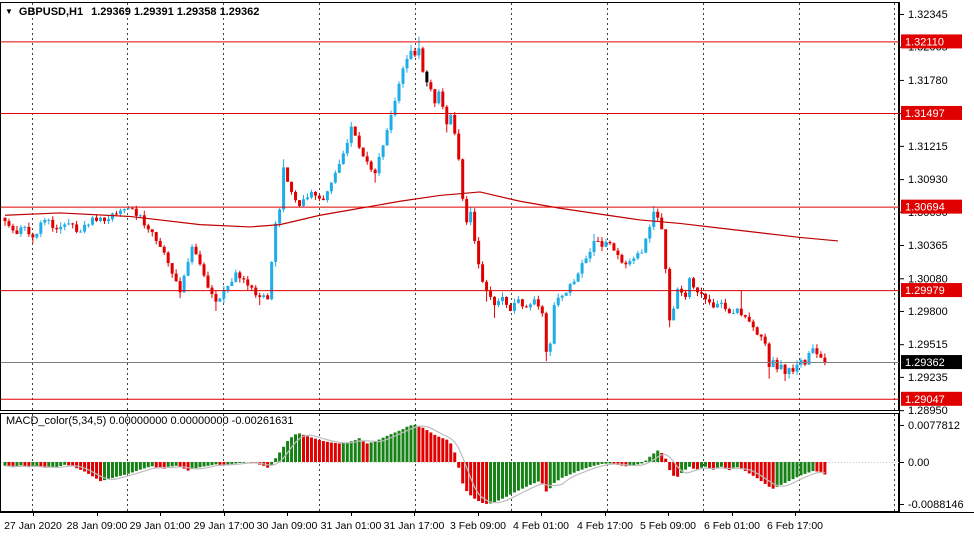  Describe the element at coordinates (928, 81) in the screenshot. I see `svg-text: 1.31780` at that location.